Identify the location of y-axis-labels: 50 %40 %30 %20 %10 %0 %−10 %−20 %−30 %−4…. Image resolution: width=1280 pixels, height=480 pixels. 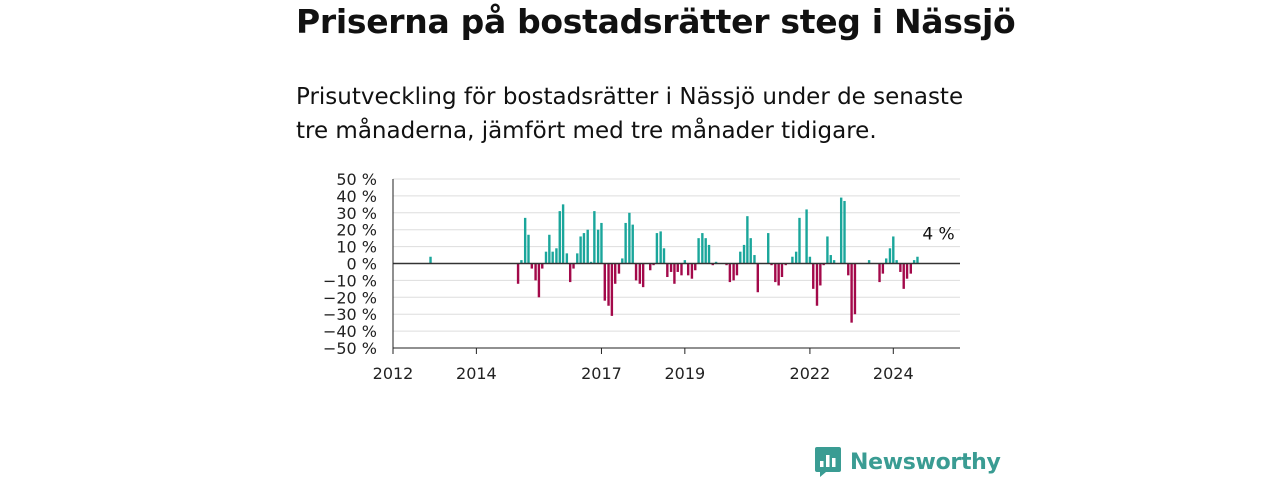
(350, 264).